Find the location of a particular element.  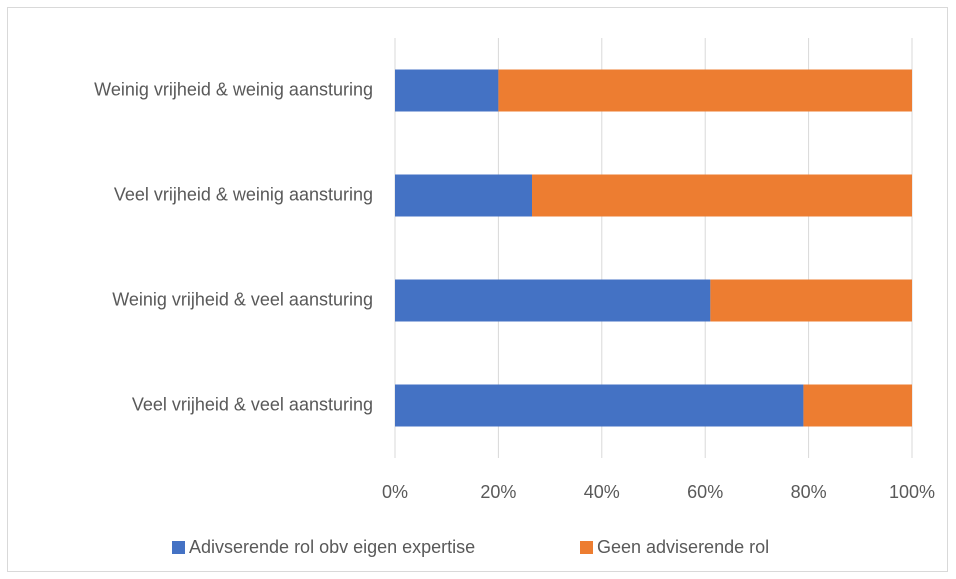

y-tick-label: Weinig vrijheid & weinig aansturing is located at coordinates (233, 89).